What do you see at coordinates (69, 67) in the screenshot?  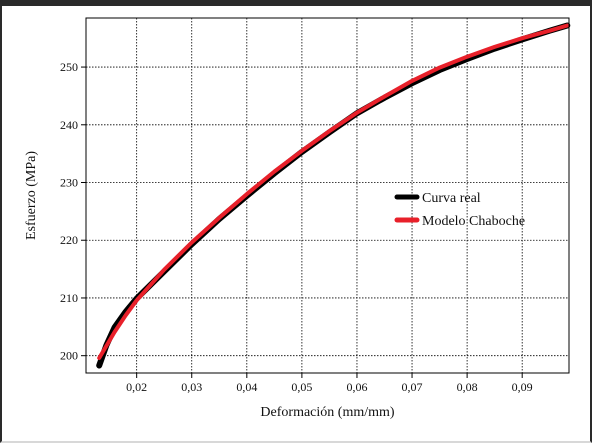 I see `y-tick-label: 250` at bounding box center [69, 67].